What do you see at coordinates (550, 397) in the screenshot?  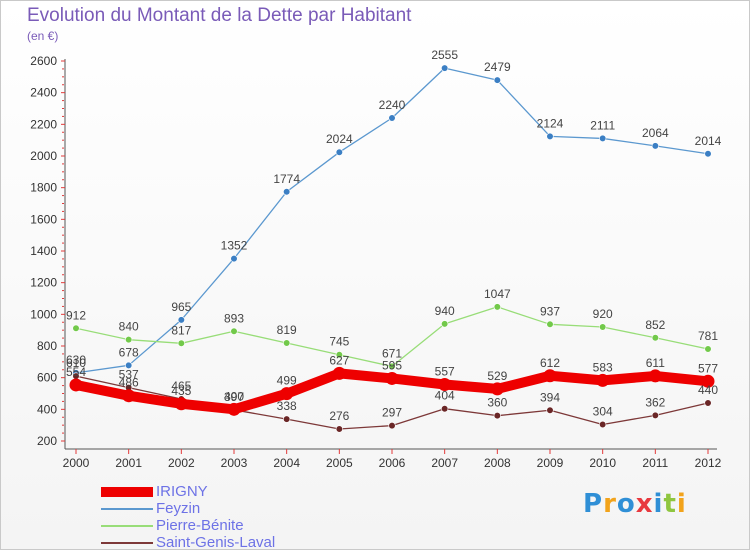 I see `data-label: 394` at bounding box center [550, 397].